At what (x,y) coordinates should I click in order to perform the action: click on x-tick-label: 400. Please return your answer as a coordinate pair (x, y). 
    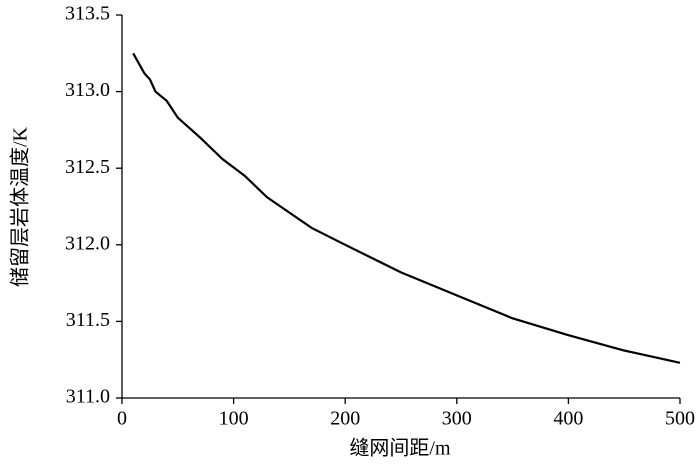
    Looking at the image, I should click on (568, 419).